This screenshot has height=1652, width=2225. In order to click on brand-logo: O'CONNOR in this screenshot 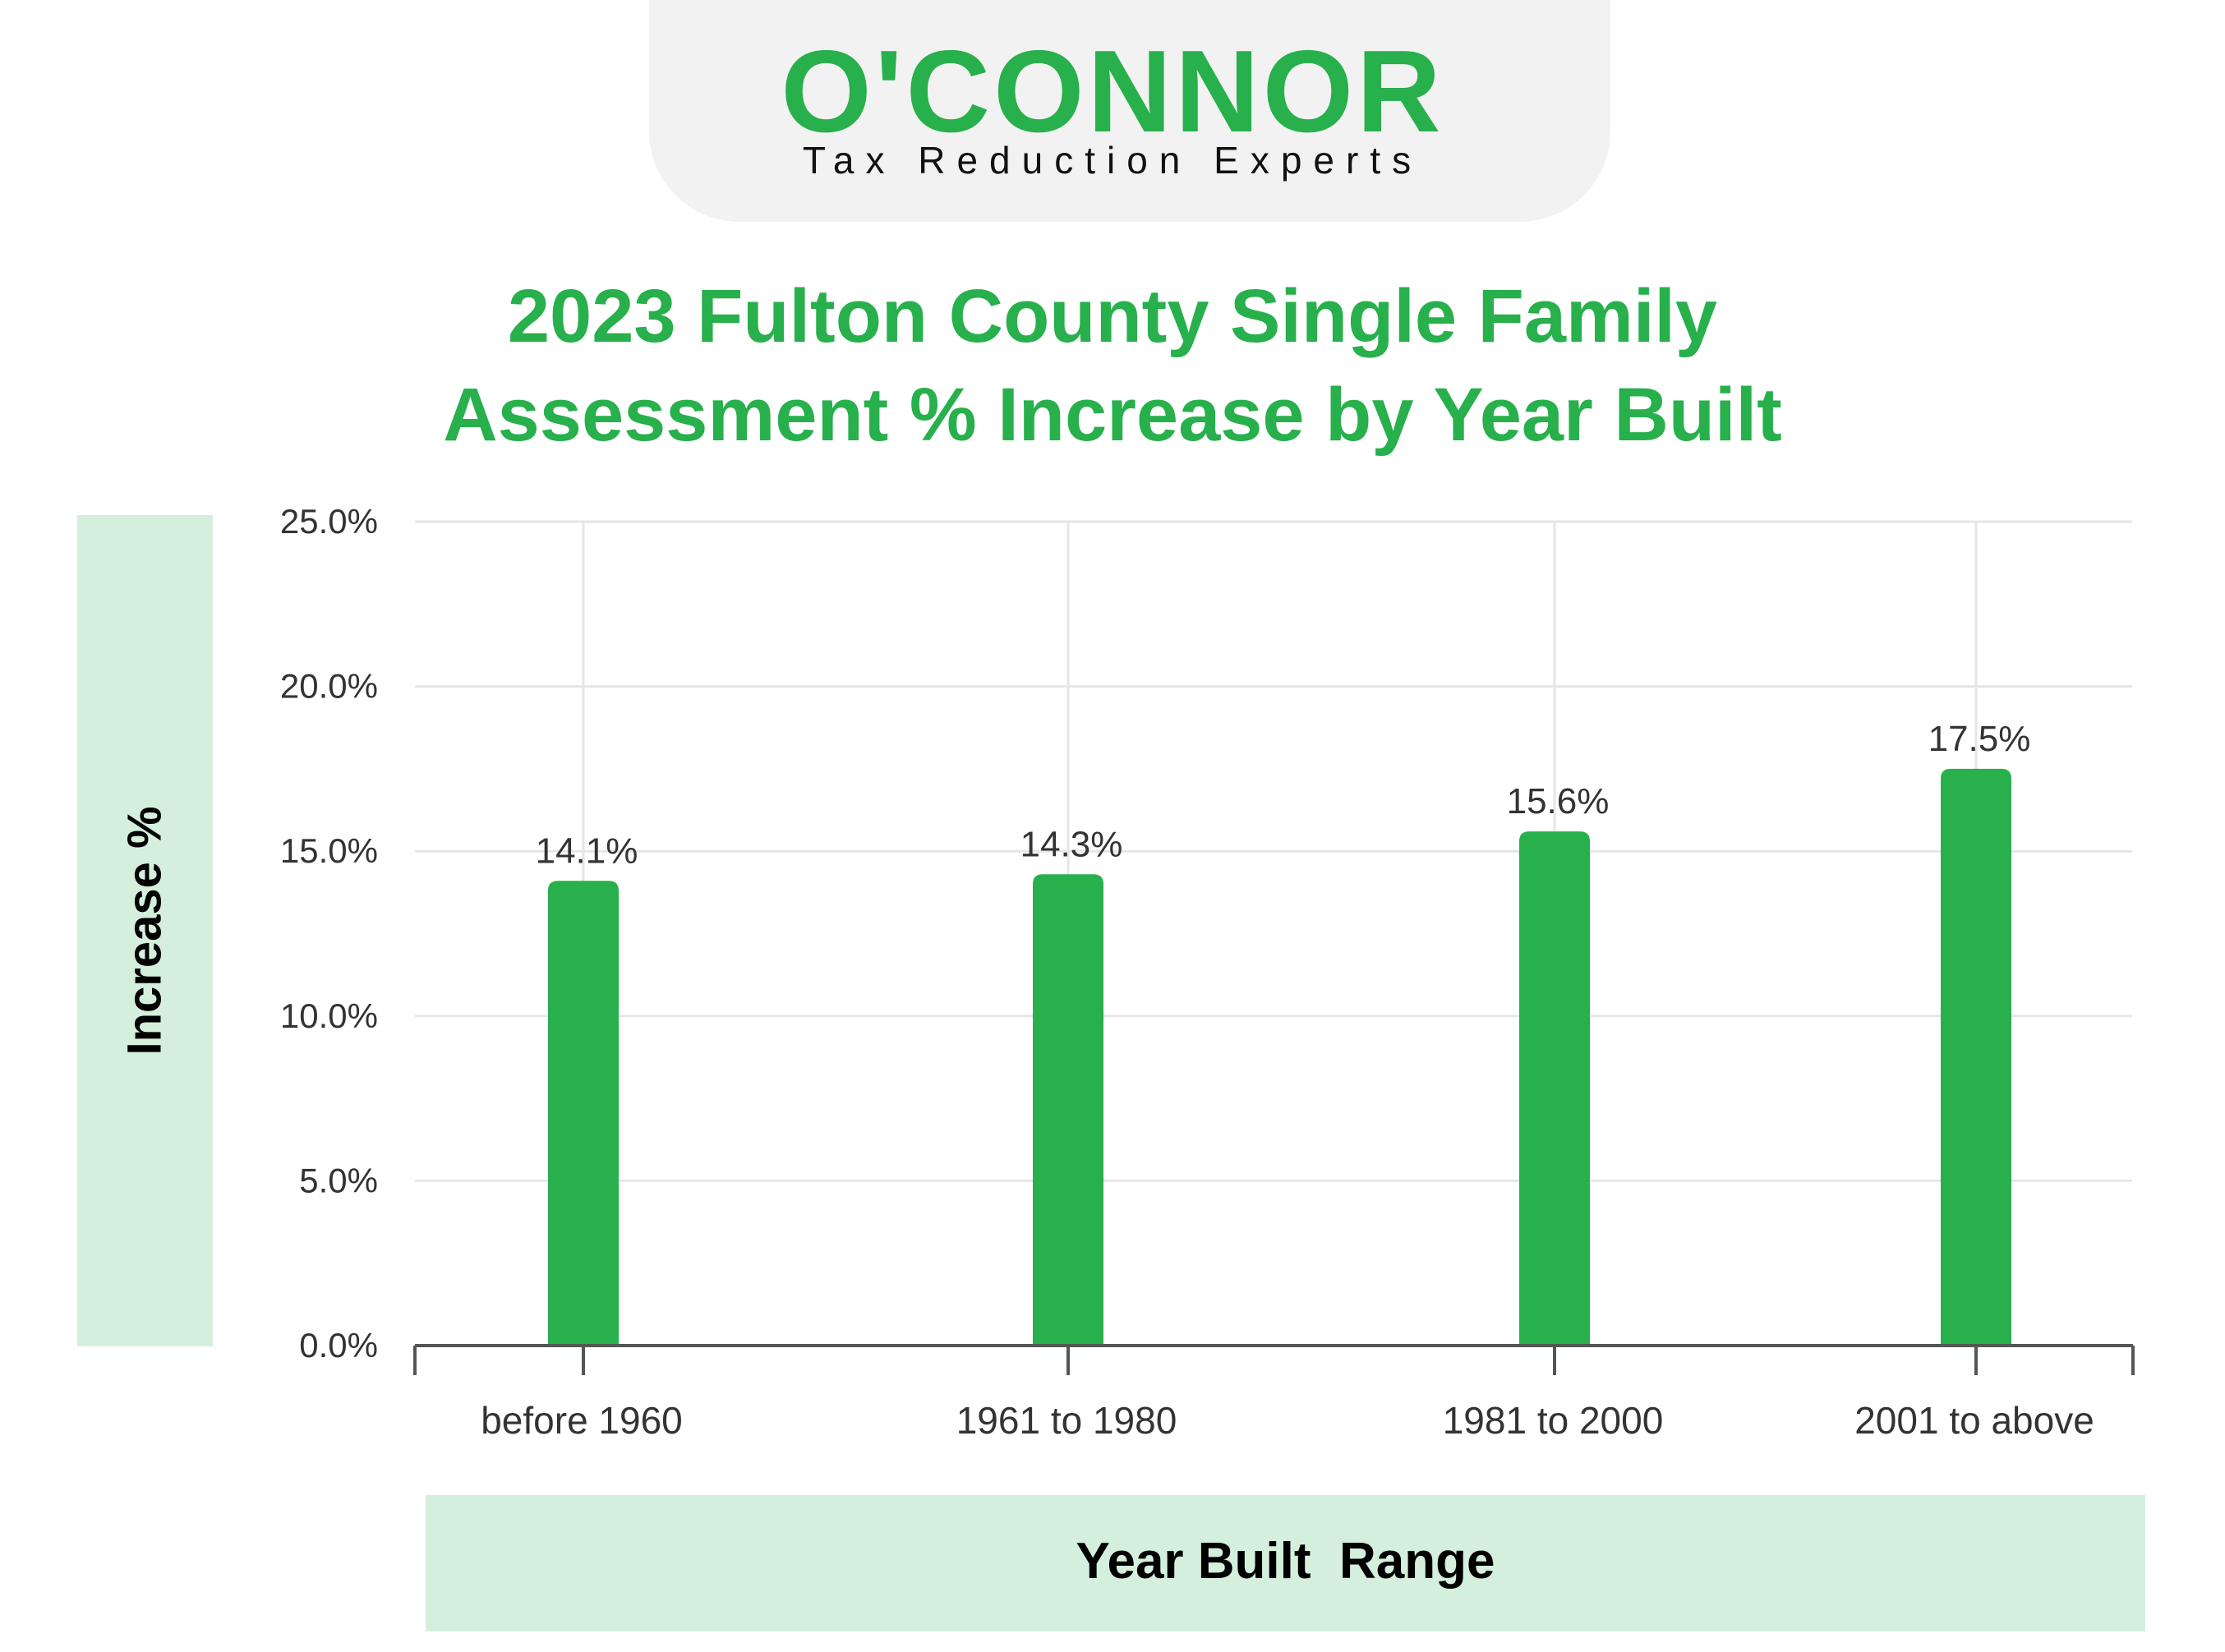, I will do `click(1112, 91)`.